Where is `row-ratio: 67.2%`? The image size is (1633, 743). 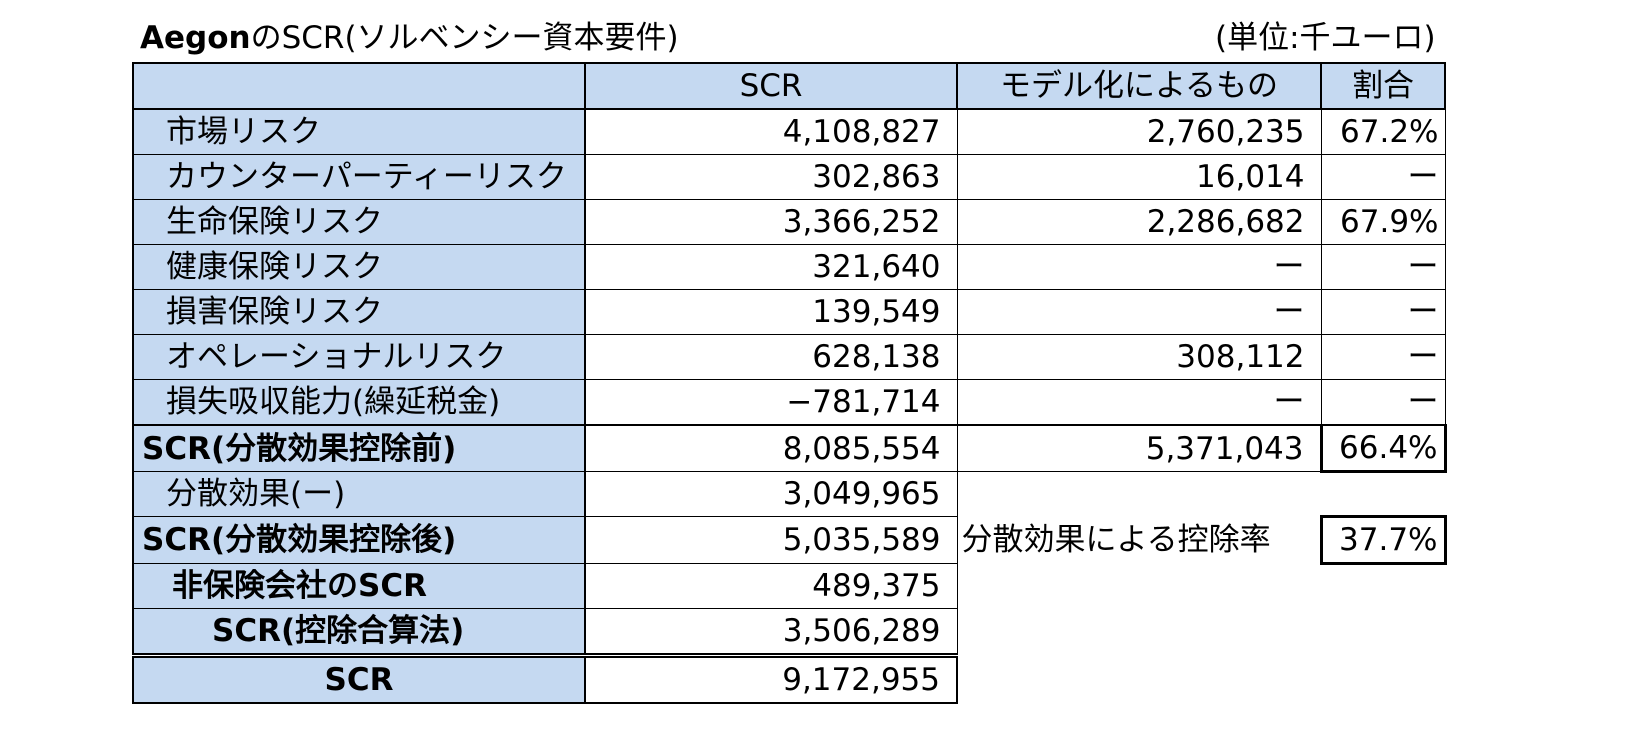 row-ratio: 67.2% is located at coordinates (1383, 131).